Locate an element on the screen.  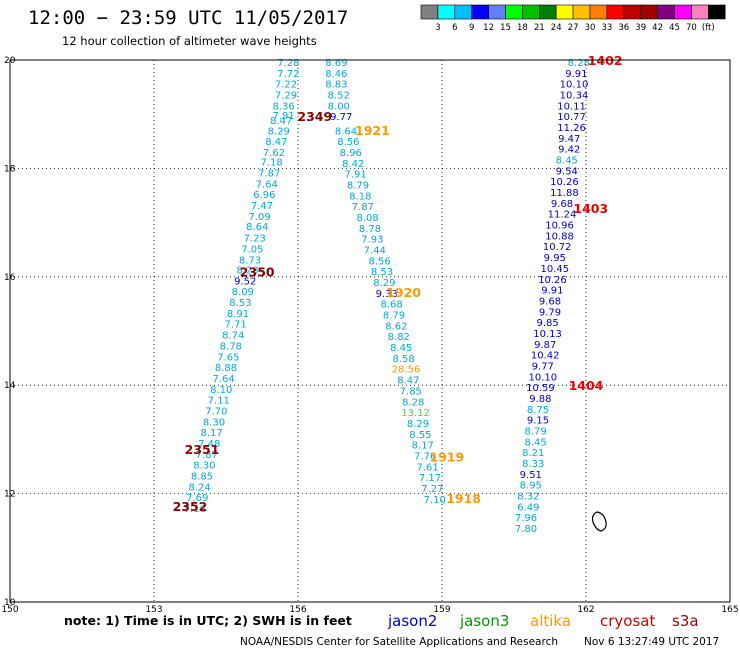
wave-height-value: 7.93 is located at coordinates (372, 240).